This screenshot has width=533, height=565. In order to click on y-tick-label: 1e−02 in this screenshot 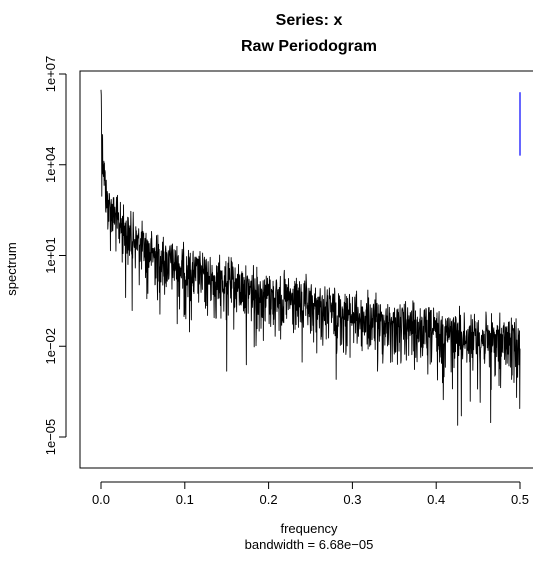, I will do `click(50, 346)`.